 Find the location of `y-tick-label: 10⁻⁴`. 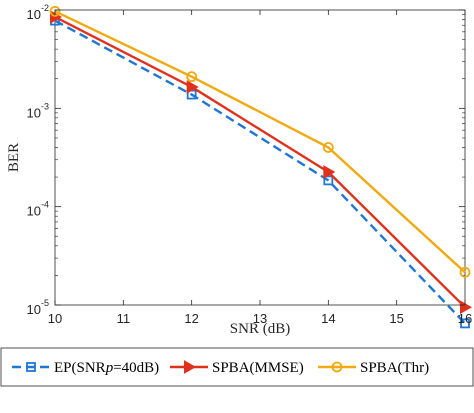

y-tick-label: 10⁻⁴ is located at coordinates (38, 209).